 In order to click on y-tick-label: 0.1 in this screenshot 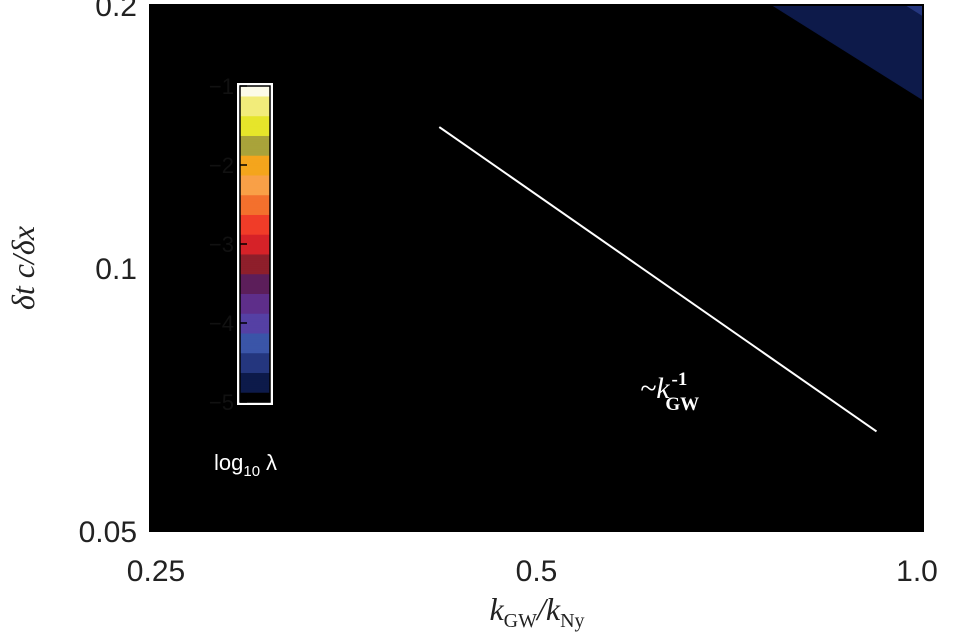, I will do `click(116, 269)`.